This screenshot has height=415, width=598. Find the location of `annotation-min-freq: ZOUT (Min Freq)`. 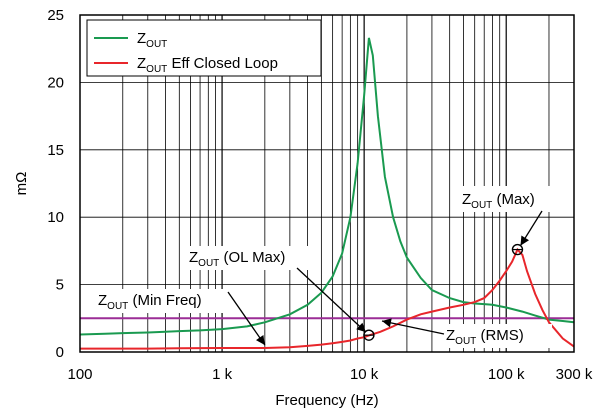

annotation-min-freq: ZOUT (Min Freq) is located at coordinates (150, 302).